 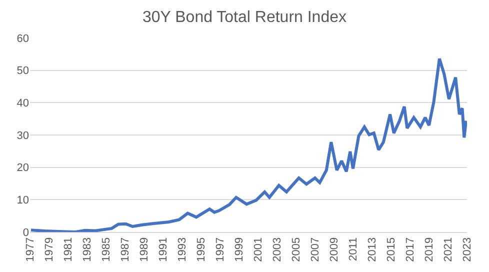 I want to click on y-tick-label: 30, so click(x=22, y=136).